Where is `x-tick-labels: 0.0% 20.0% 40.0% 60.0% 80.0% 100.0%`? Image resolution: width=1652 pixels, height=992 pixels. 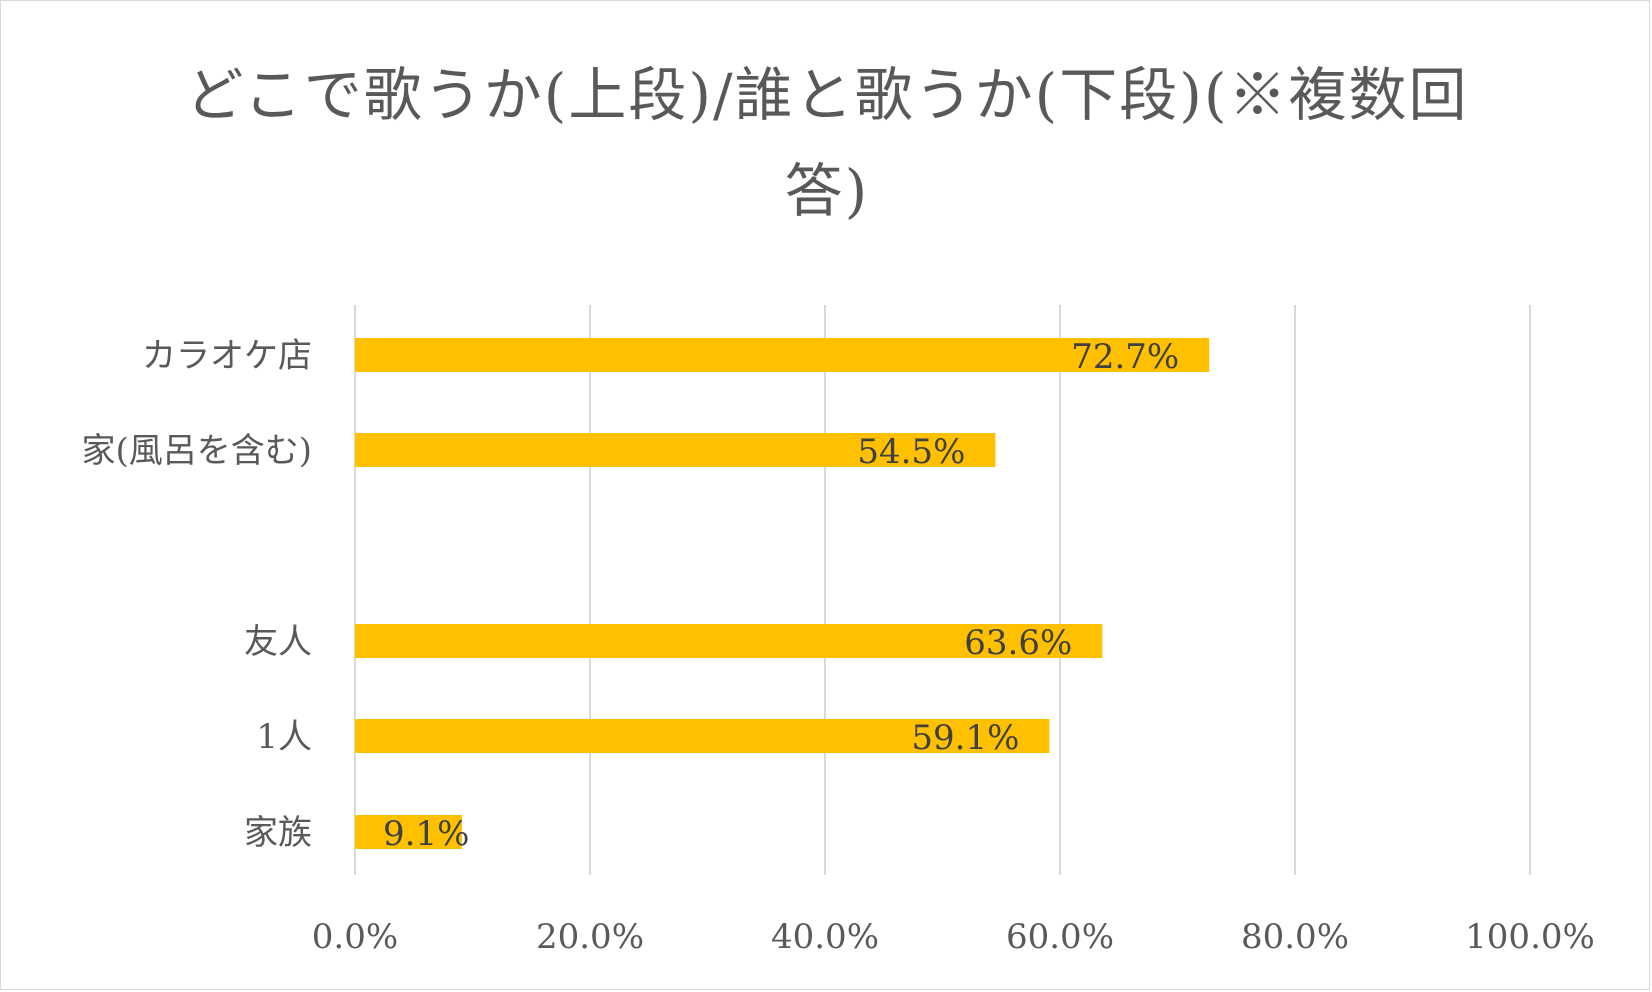
x-tick-labels: 0.0% 20.0% 40.0% 60.0% 80.0% 100.0% is located at coordinates (953, 937).